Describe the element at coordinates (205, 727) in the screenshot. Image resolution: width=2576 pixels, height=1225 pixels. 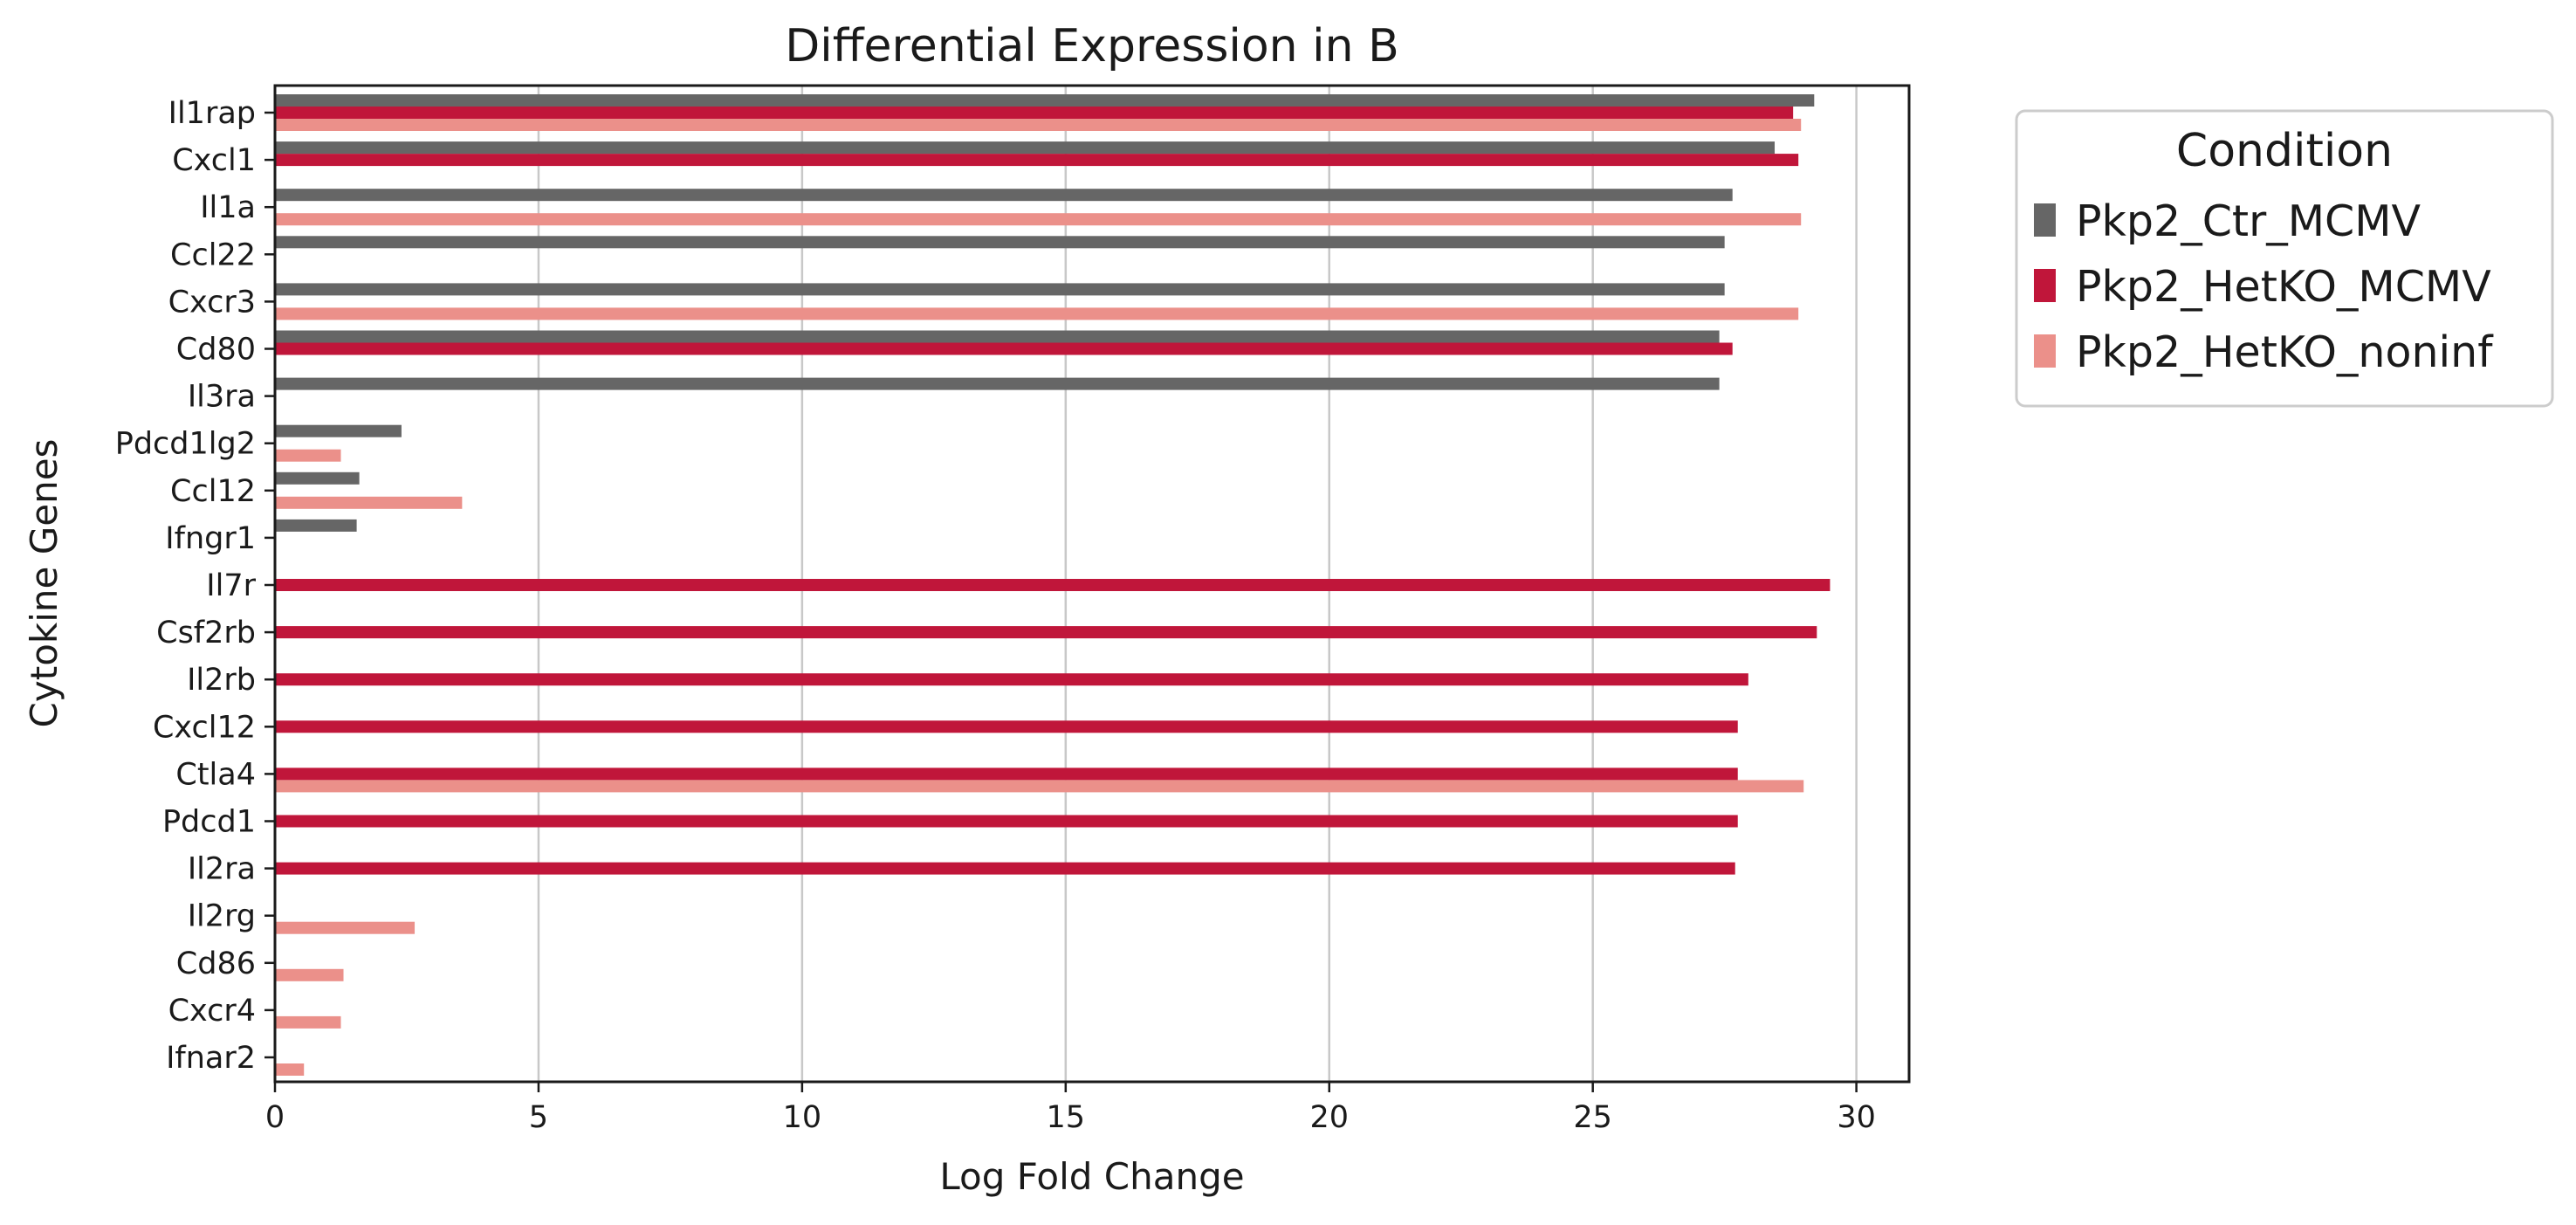
I see `y-tick-label: Cxcl12` at that location.